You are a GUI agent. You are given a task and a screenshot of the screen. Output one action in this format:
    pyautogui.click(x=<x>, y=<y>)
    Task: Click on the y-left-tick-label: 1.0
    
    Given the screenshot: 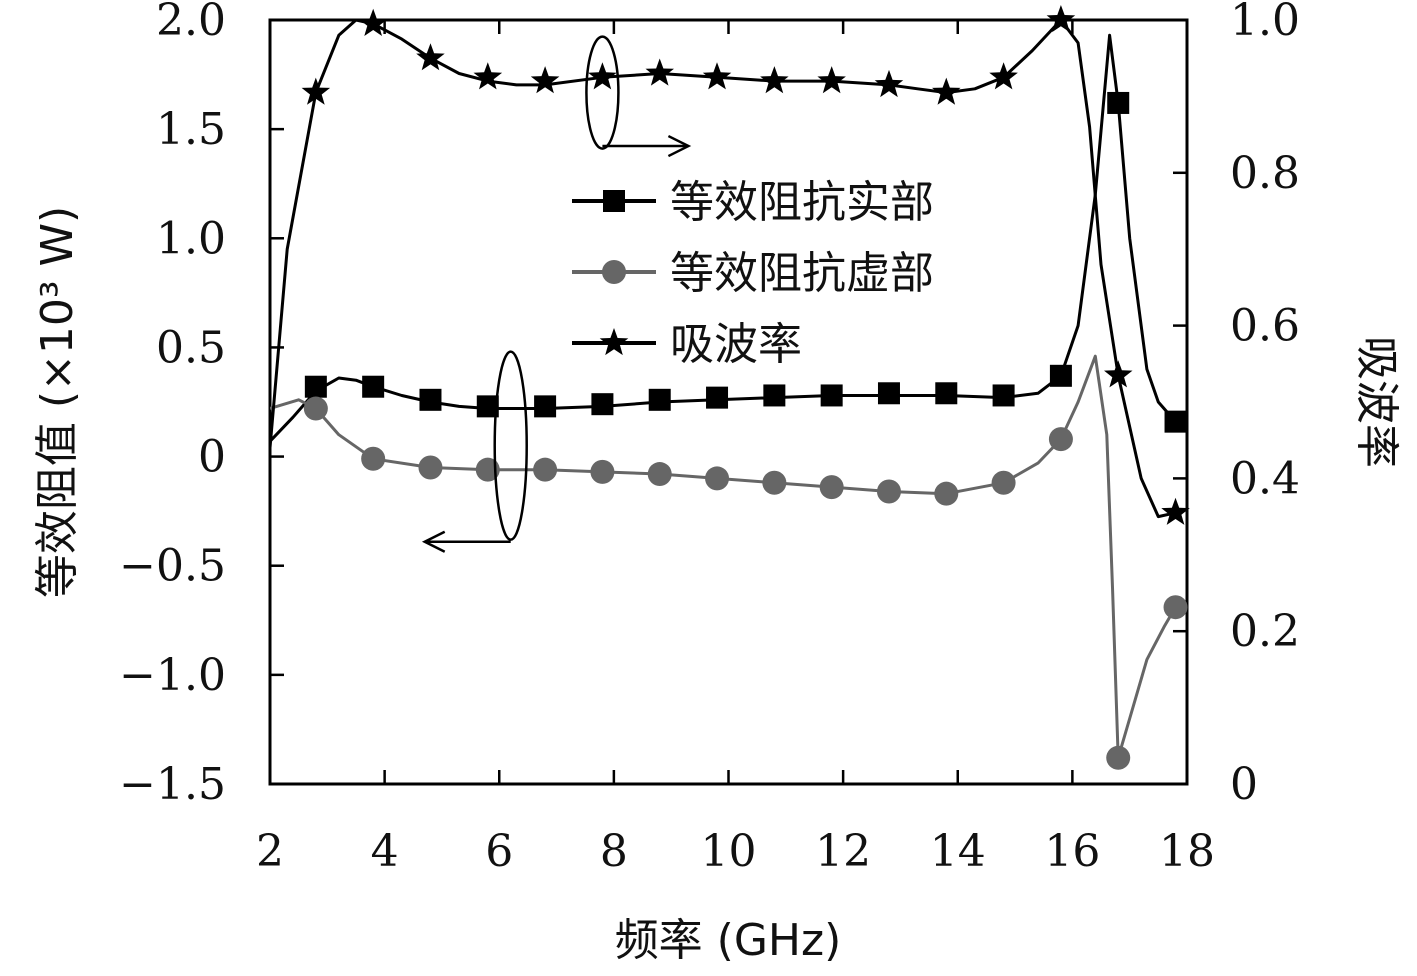 What is the action you would take?
    pyautogui.click(x=191, y=238)
    